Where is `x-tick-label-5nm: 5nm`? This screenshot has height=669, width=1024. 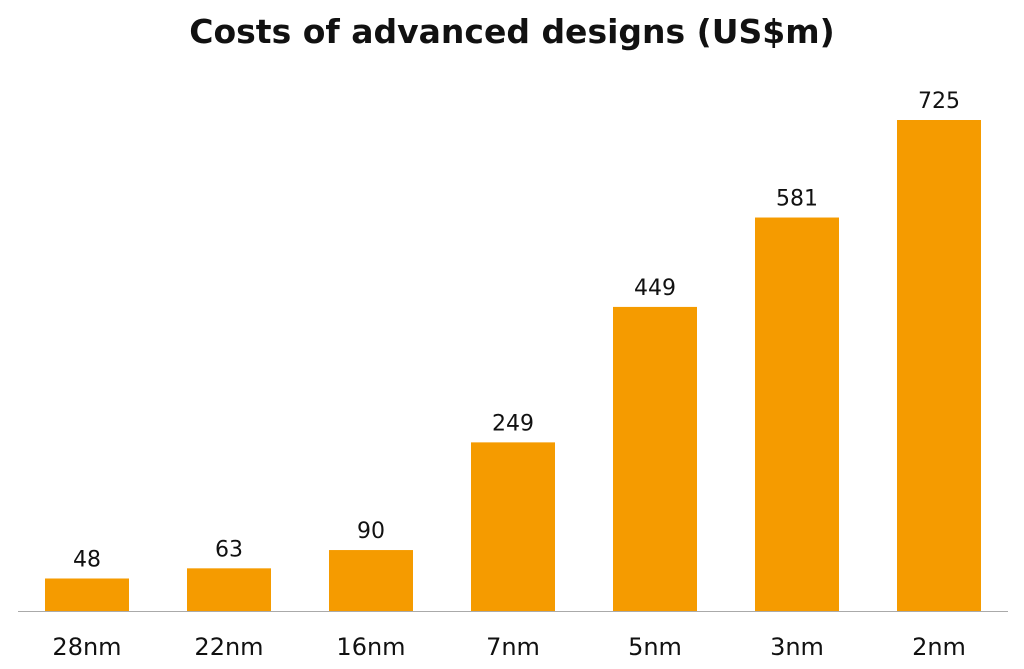
x-tick-label-5nm: 5nm is located at coordinates (655, 647).